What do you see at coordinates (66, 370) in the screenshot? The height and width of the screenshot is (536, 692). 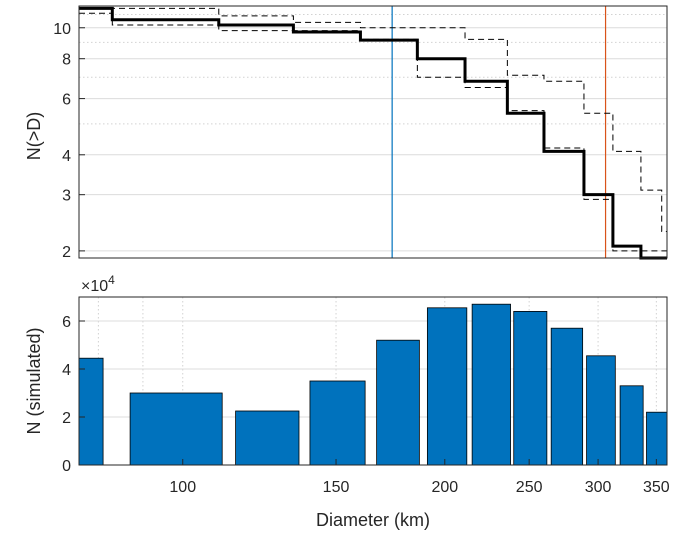 I see `bottom-y-tick-label: 4` at bounding box center [66, 370].